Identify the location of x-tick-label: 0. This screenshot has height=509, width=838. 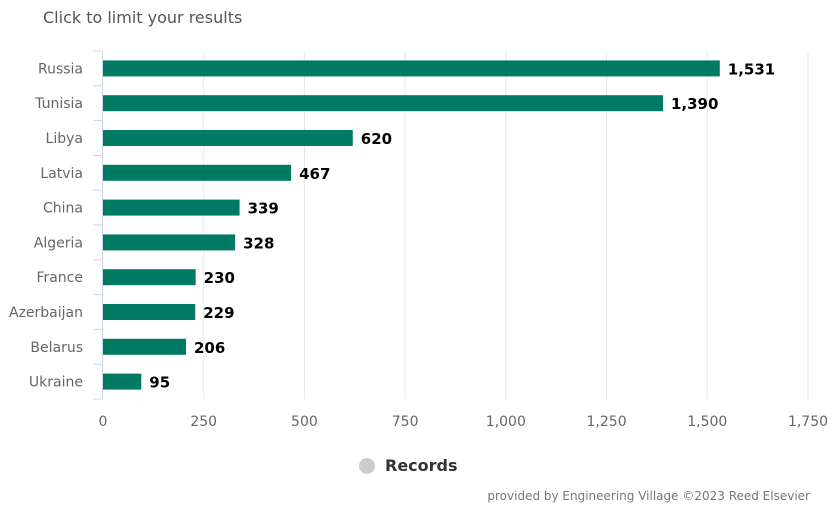
(103, 422).